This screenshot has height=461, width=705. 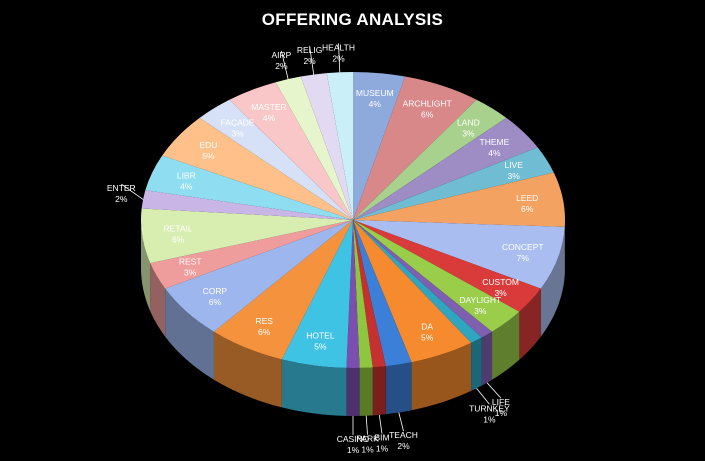 What do you see at coordinates (314, 387) in the screenshot?
I see `side-hotel` at bounding box center [314, 387].